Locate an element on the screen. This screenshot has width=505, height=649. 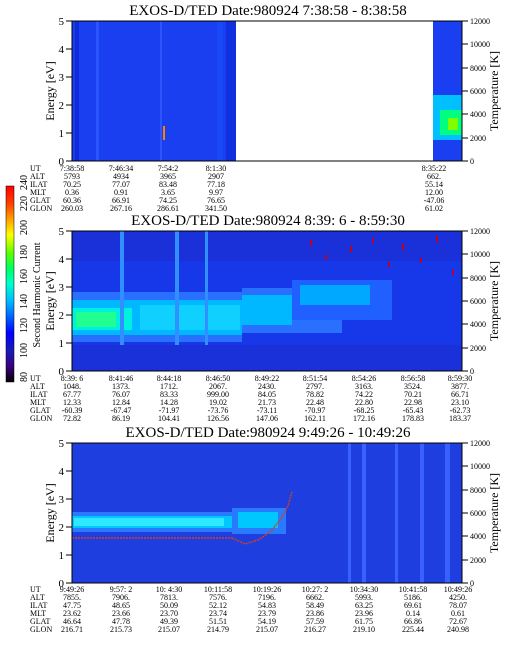
orbit-cell: 8:39: 6 is located at coordinates (72, 378).